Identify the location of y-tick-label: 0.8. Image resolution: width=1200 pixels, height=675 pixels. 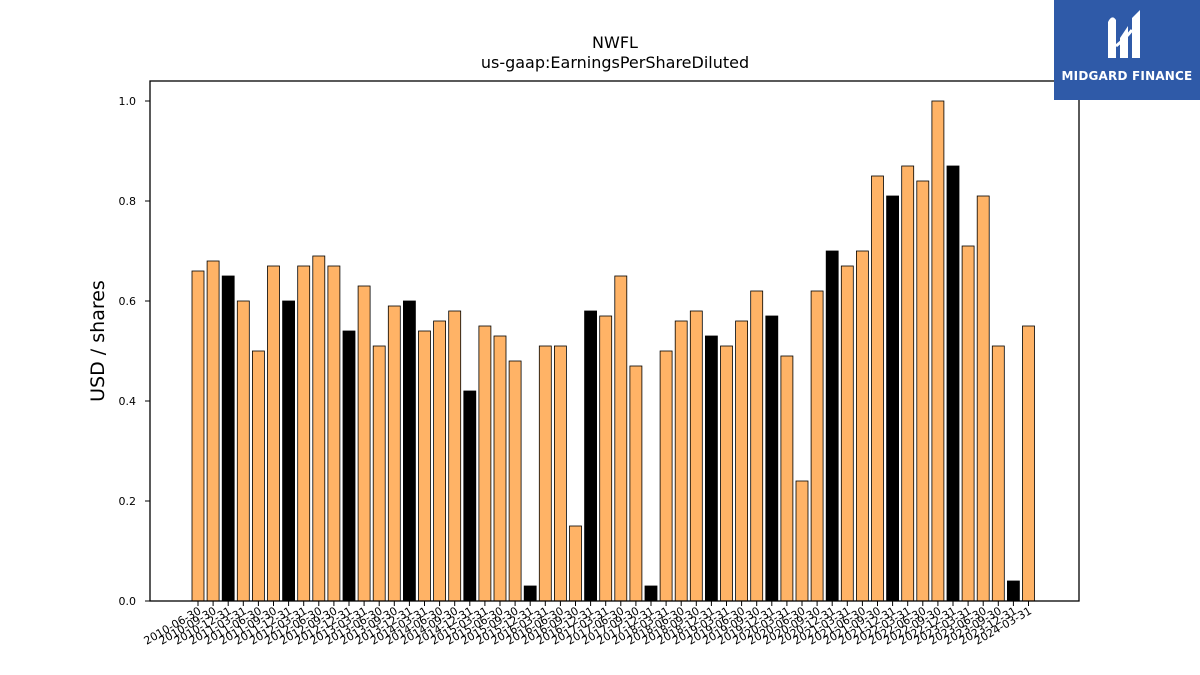
(128, 201).